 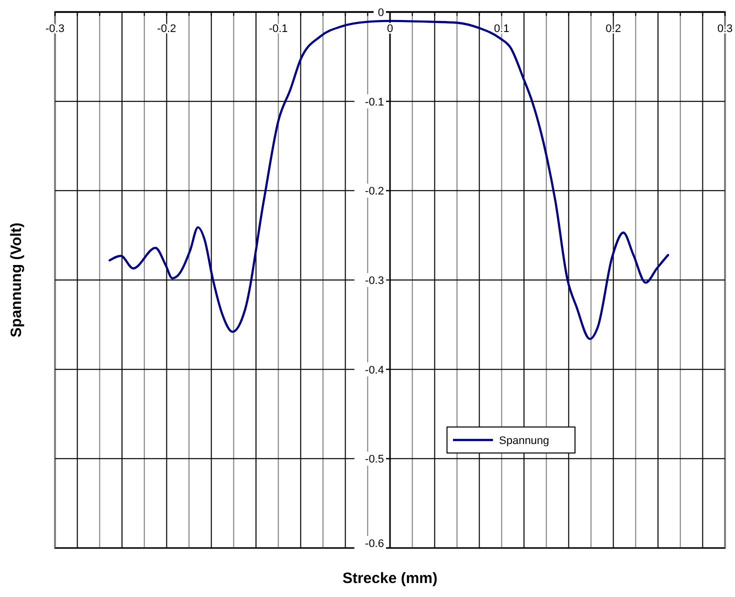 What do you see at coordinates (374, 544) in the screenshot?
I see `y-tick-label: -0.6` at bounding box center [374, 544].